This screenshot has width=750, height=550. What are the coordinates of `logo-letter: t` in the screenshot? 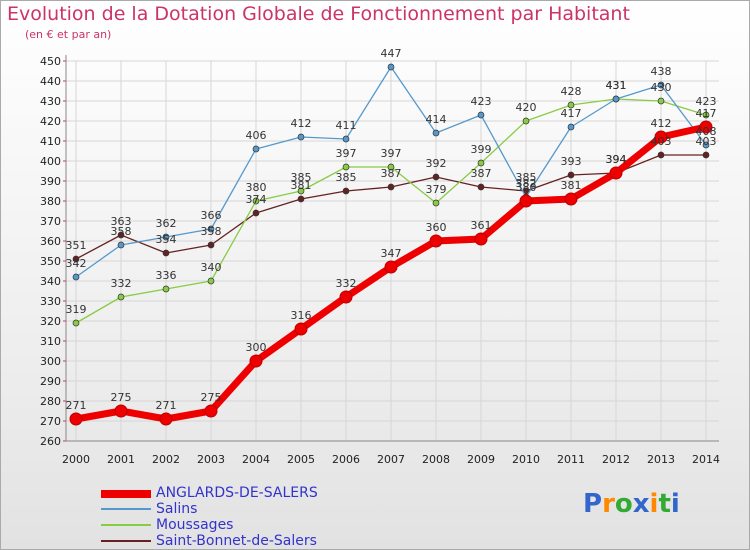 It's located at (664, 504).